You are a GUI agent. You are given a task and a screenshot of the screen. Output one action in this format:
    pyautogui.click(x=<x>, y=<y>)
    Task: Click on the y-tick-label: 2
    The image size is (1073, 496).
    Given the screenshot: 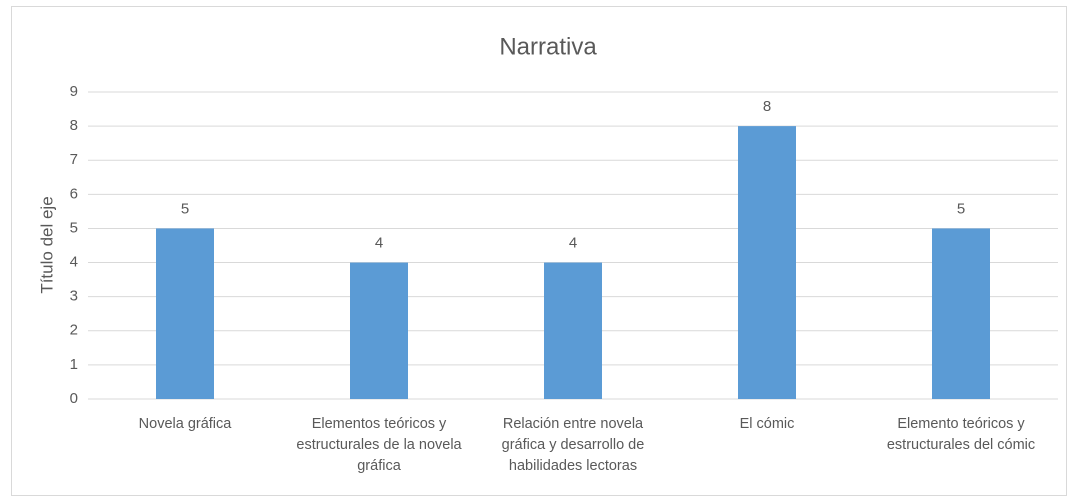 What is the action you would take?
    pyautogui.click(x=74, y=330)
    